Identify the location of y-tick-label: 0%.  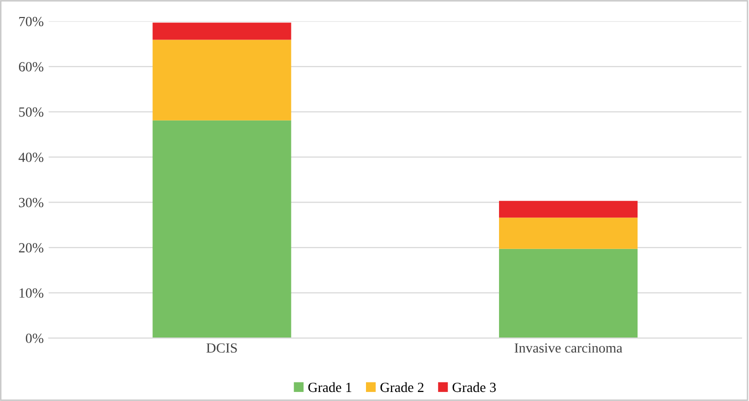
(35, 339).